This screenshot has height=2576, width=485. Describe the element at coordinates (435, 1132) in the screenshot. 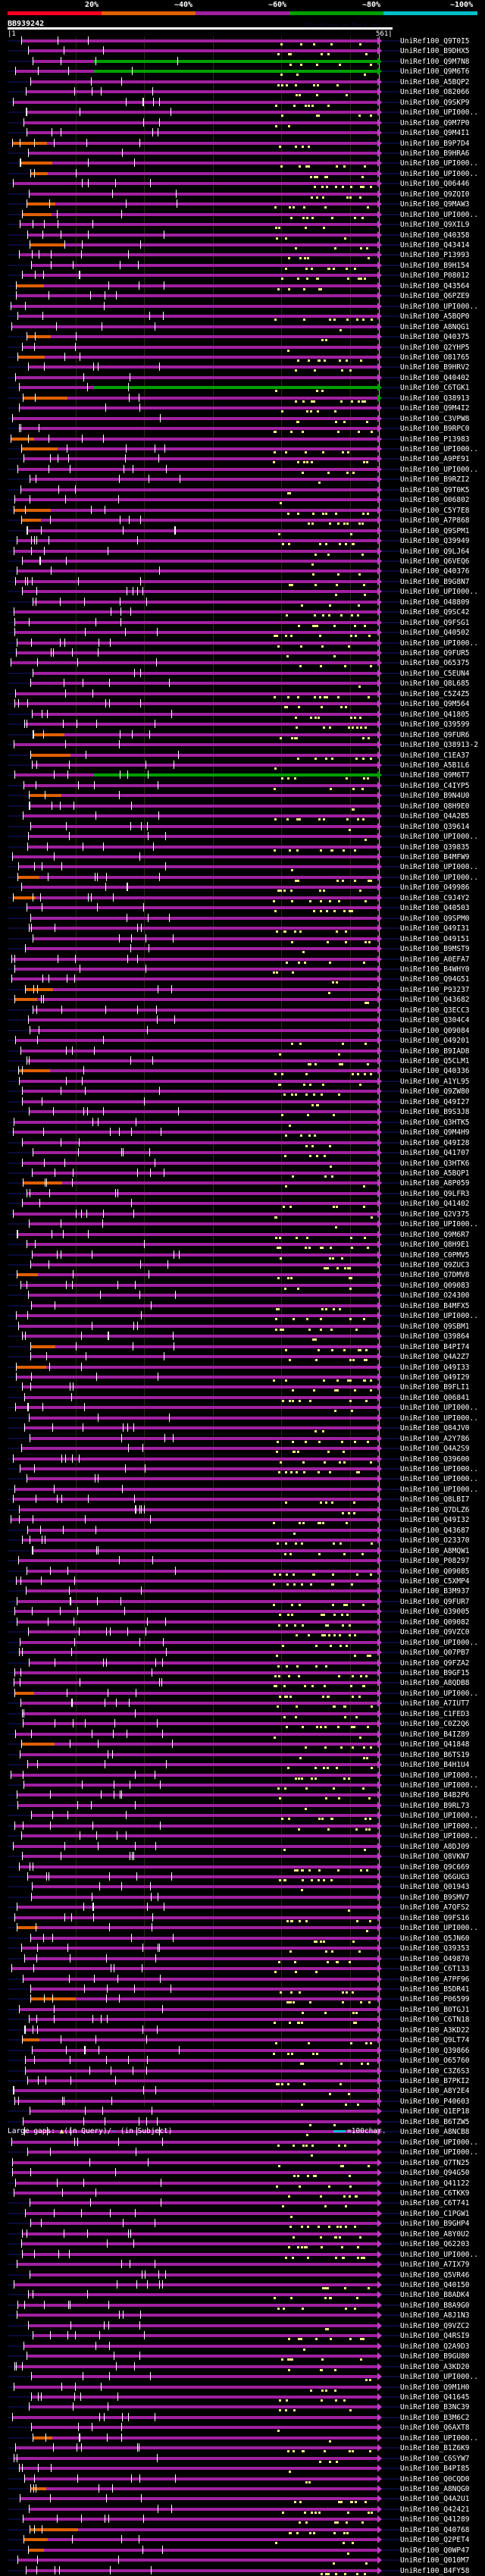

I see `hit-label: UniRef100_Q9M4H9` at that location.